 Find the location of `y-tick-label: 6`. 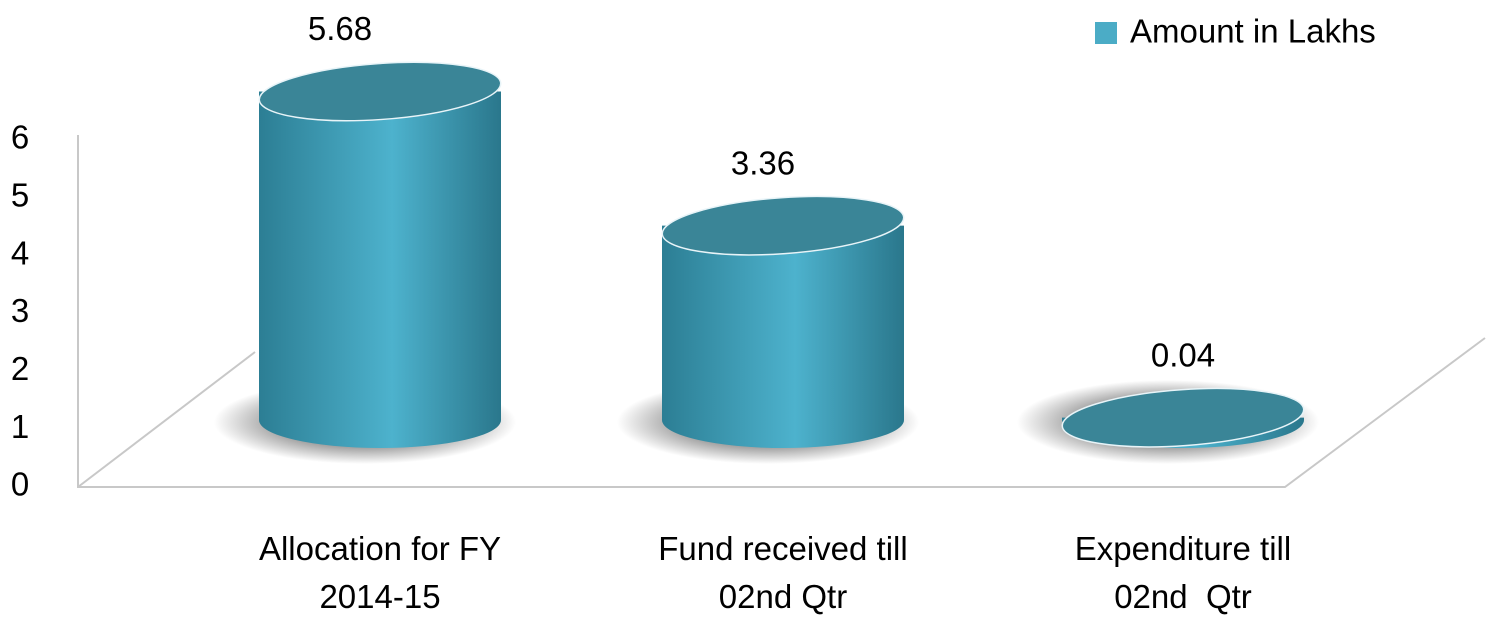

y-tick-label: 6 is located at coordinates (20, 137).